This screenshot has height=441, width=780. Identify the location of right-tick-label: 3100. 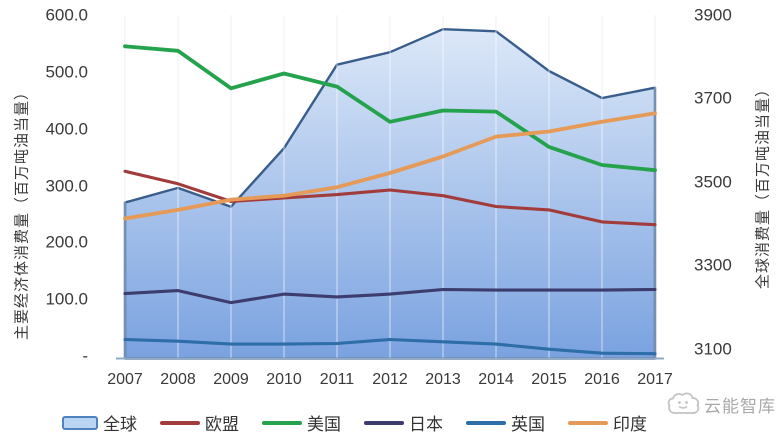
(713, 349).